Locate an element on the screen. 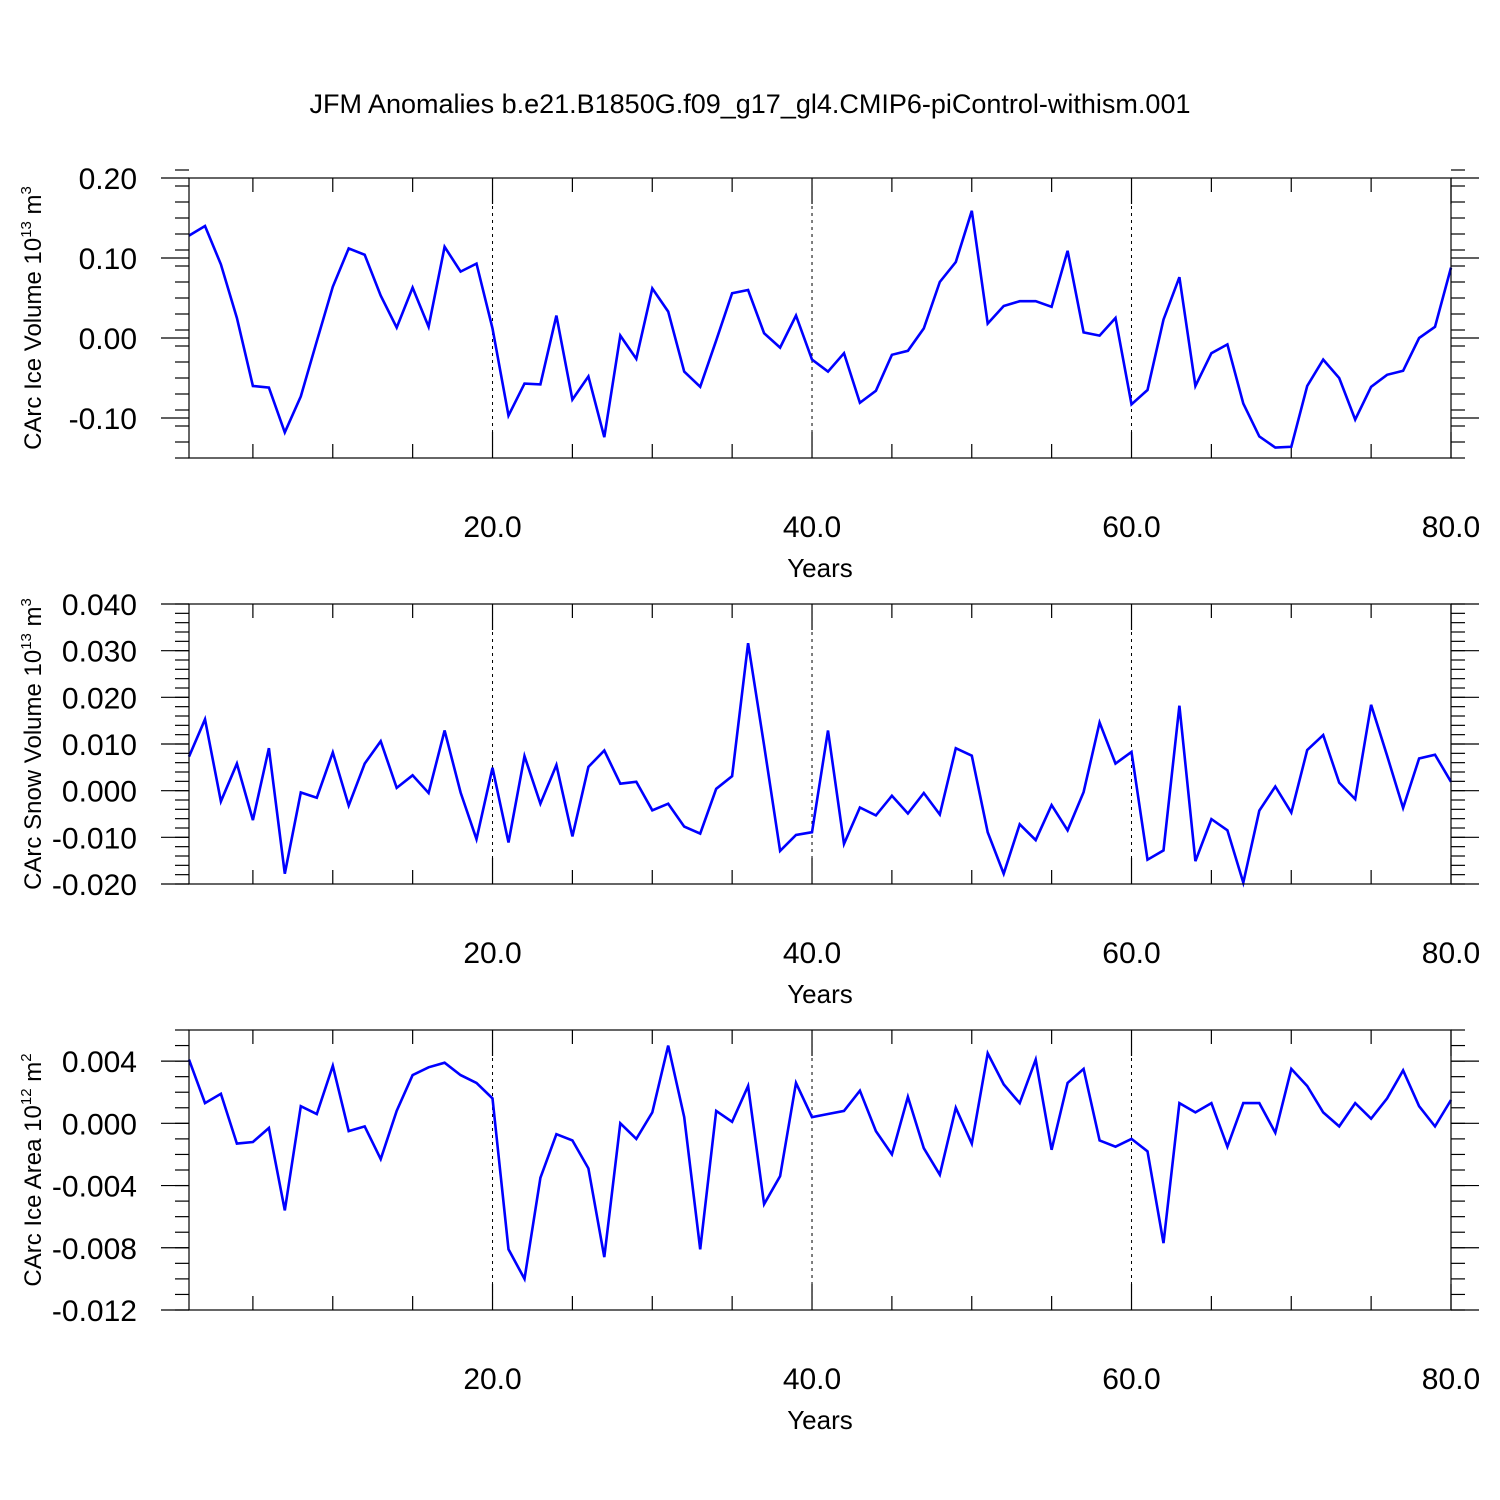 This screenshot has width=1500, height=1500. y-axis-label: CArc Snow Volume 1013 m3 is located at coordinates (32, 744).